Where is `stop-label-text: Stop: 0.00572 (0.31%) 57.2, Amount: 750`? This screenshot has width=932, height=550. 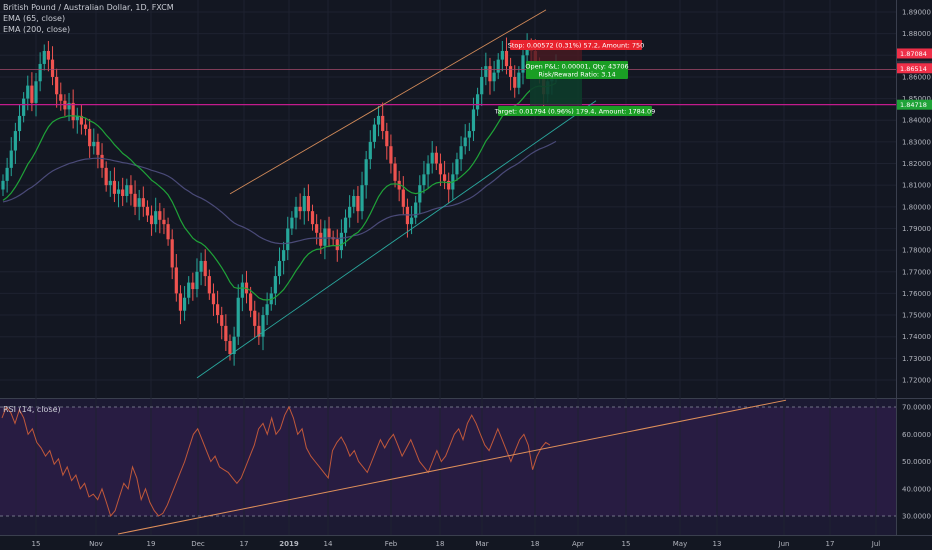 stop-label-text: Stop: 0.00572 (0.31%) 57.2, Amount: 750 is located at coordinates (576, 46).